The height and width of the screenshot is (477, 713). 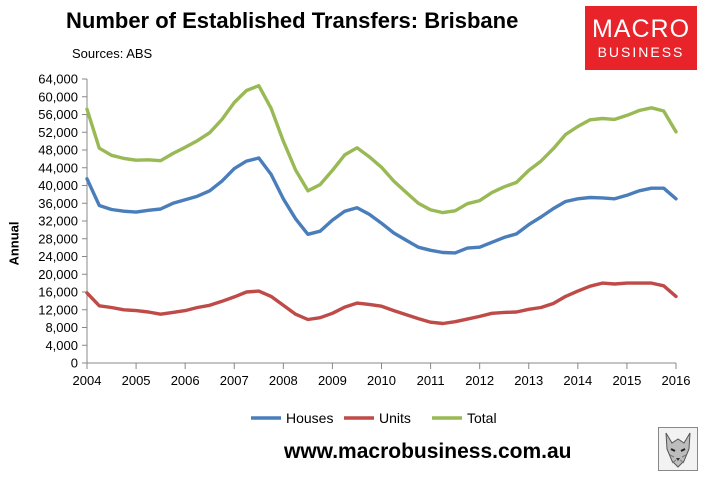 I want to click on x-tick-label: 2010, so click(x=381, y=380).